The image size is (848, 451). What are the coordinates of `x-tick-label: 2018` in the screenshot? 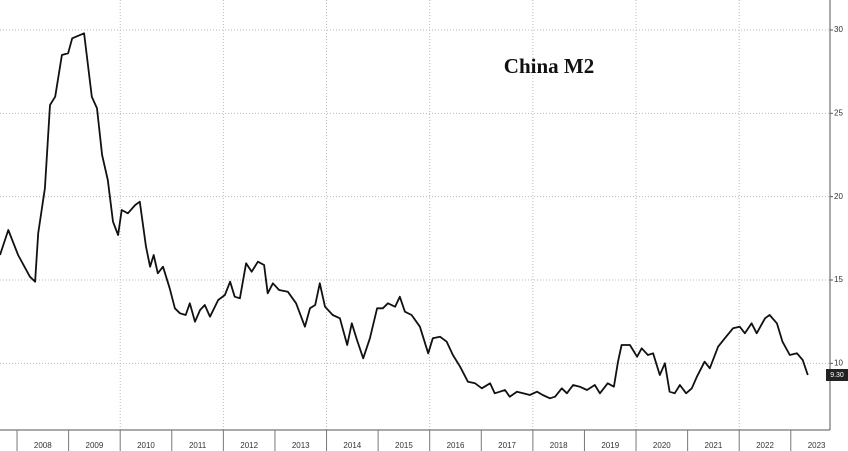 It's located at (559, 445).